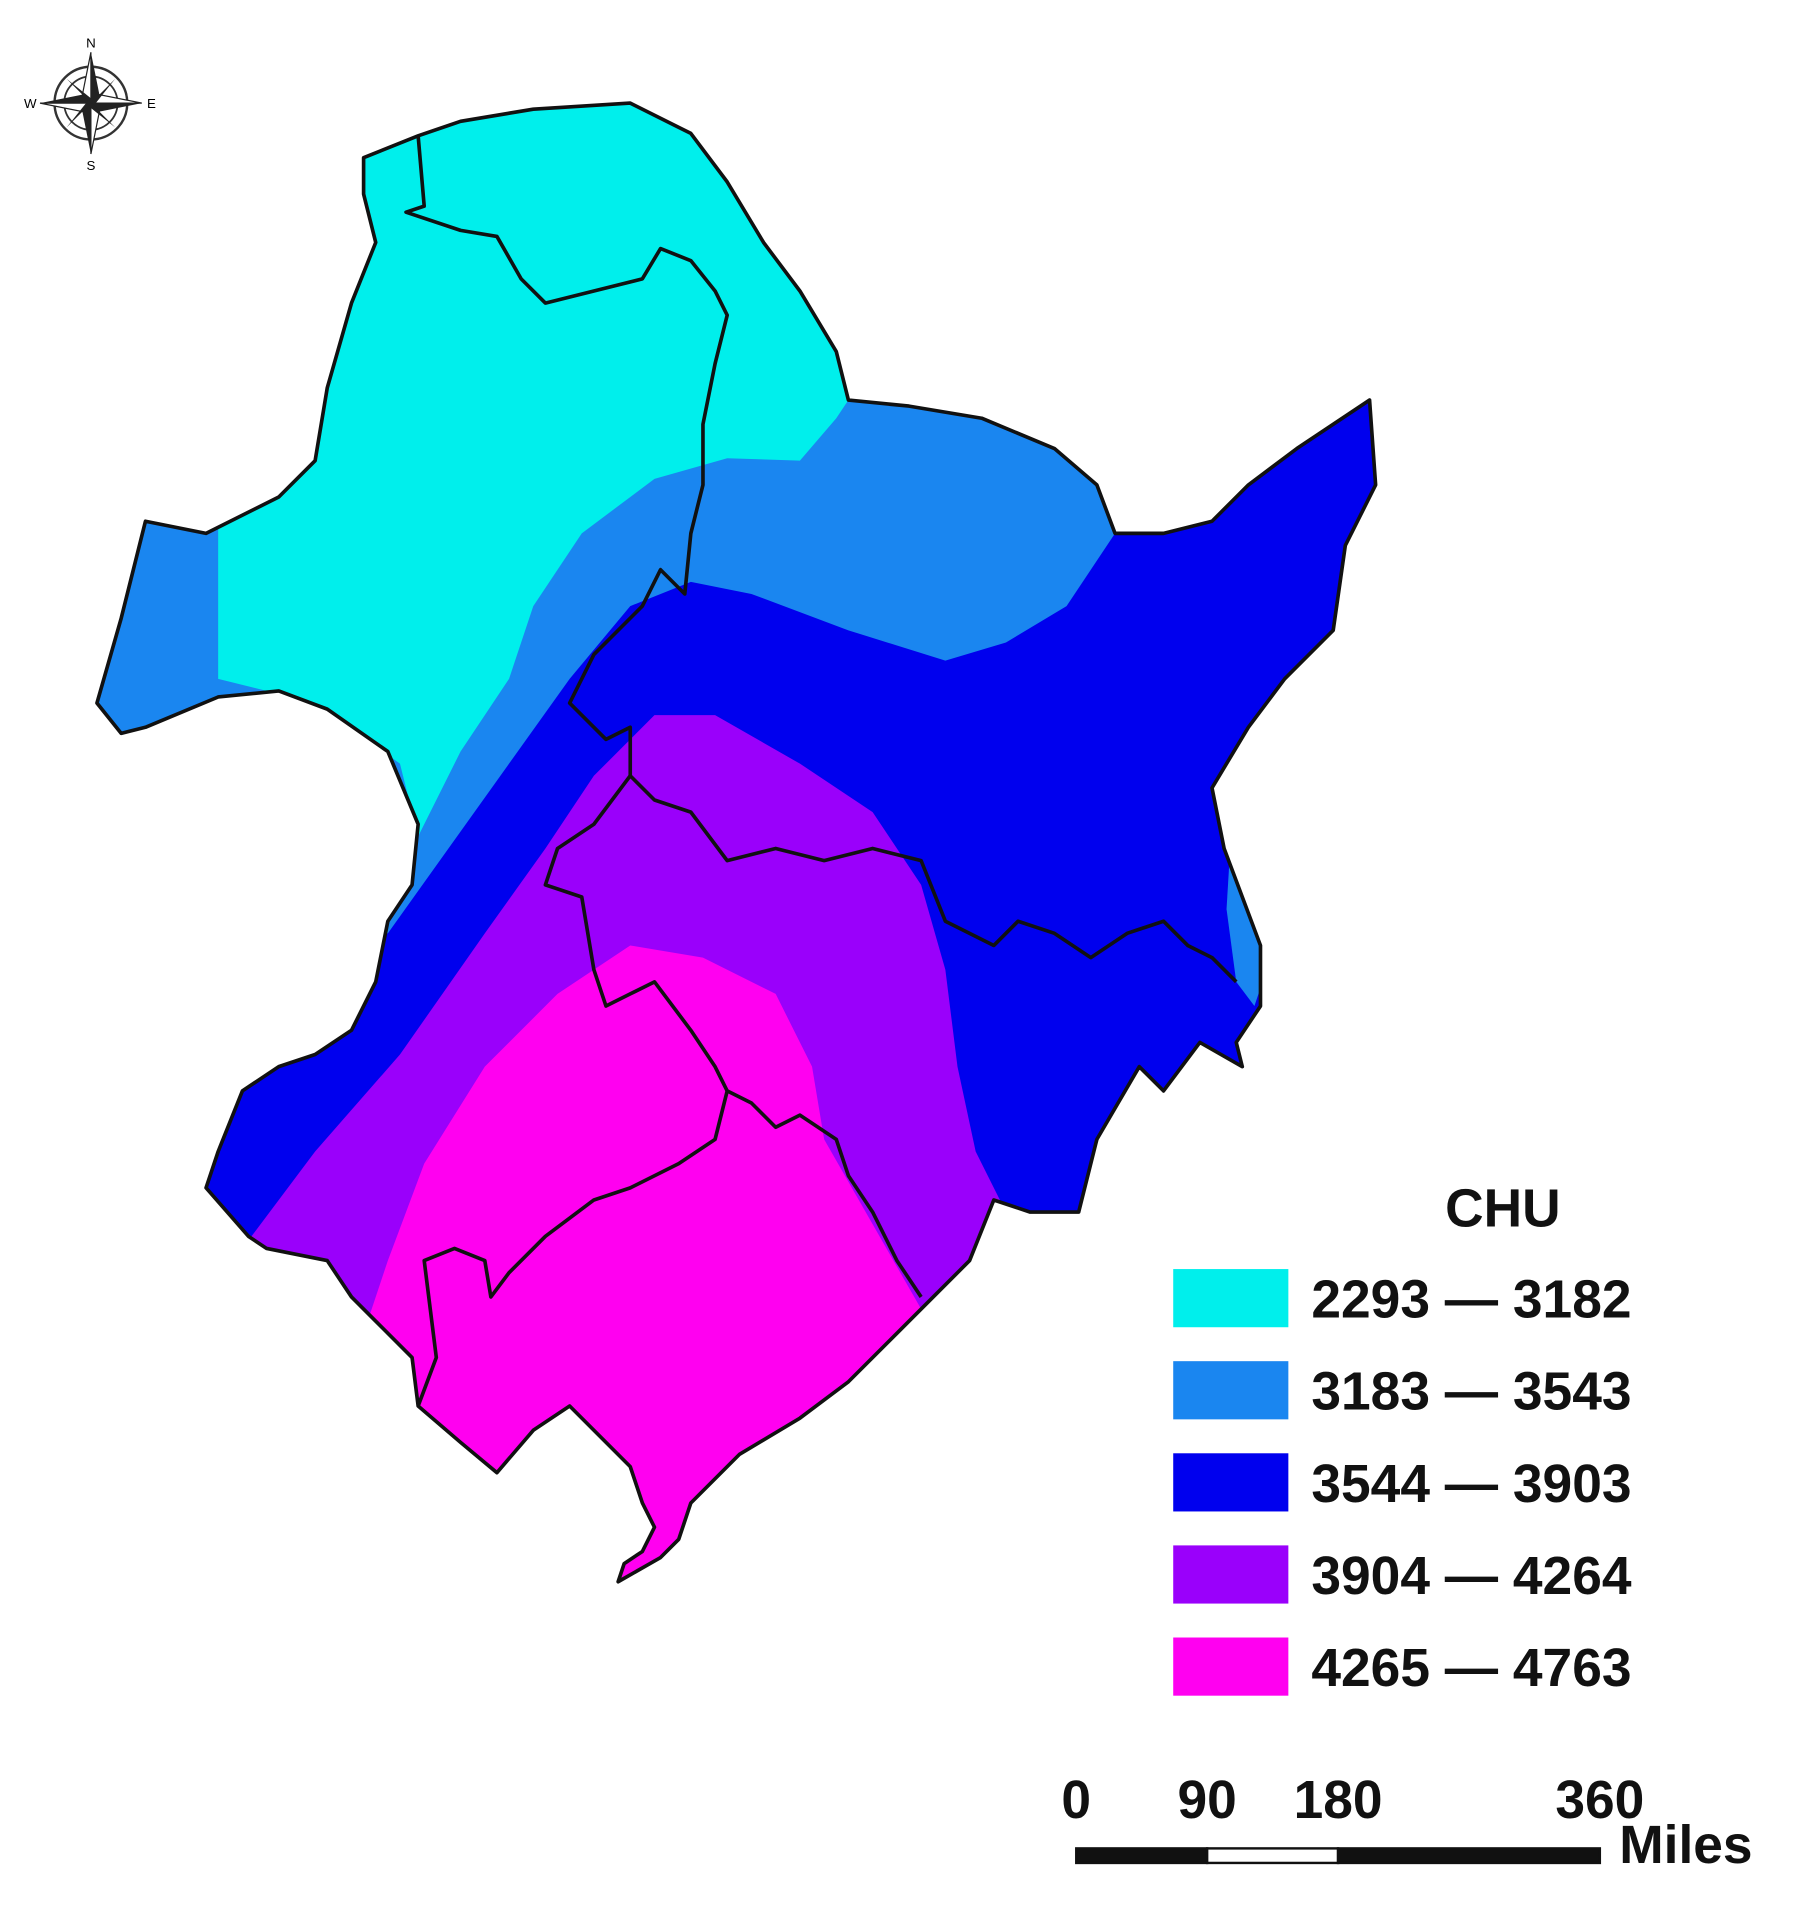 This screenshot has height=1925, width=1818. Describe the element at coordinates (1599, 1800) in the screenshot. I see `scale-label: 360` at that location.